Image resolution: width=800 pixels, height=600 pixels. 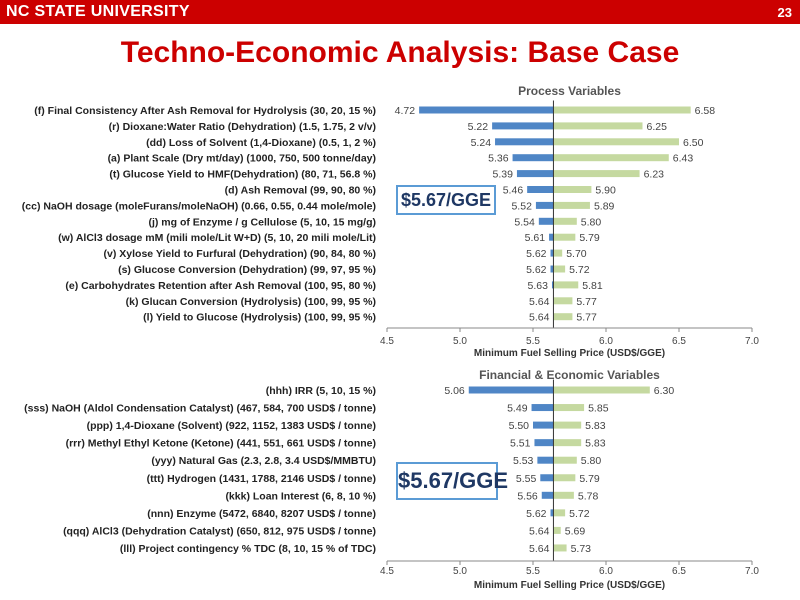 I want to click on high-value-label: 5.69, so click(x=575, y=531).